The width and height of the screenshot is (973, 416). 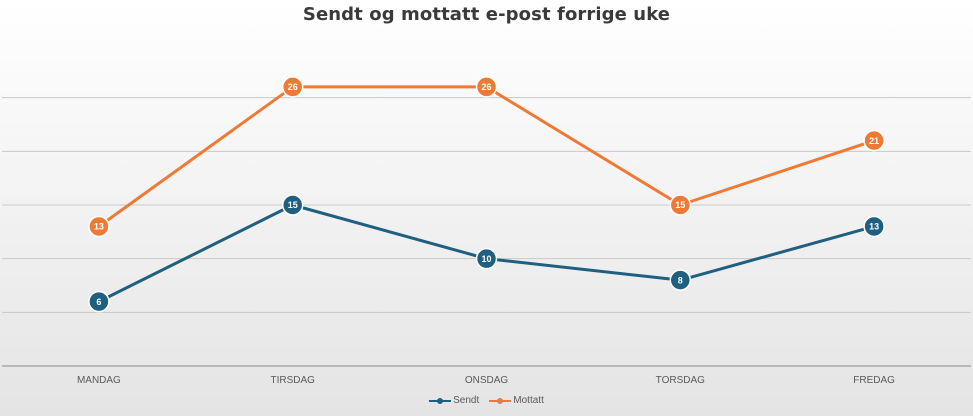 What do you see at coordinates (486, 400) in the screenshot?
I see `chart-legend: Sendt Mottatt` at bounding box center [486, 400].